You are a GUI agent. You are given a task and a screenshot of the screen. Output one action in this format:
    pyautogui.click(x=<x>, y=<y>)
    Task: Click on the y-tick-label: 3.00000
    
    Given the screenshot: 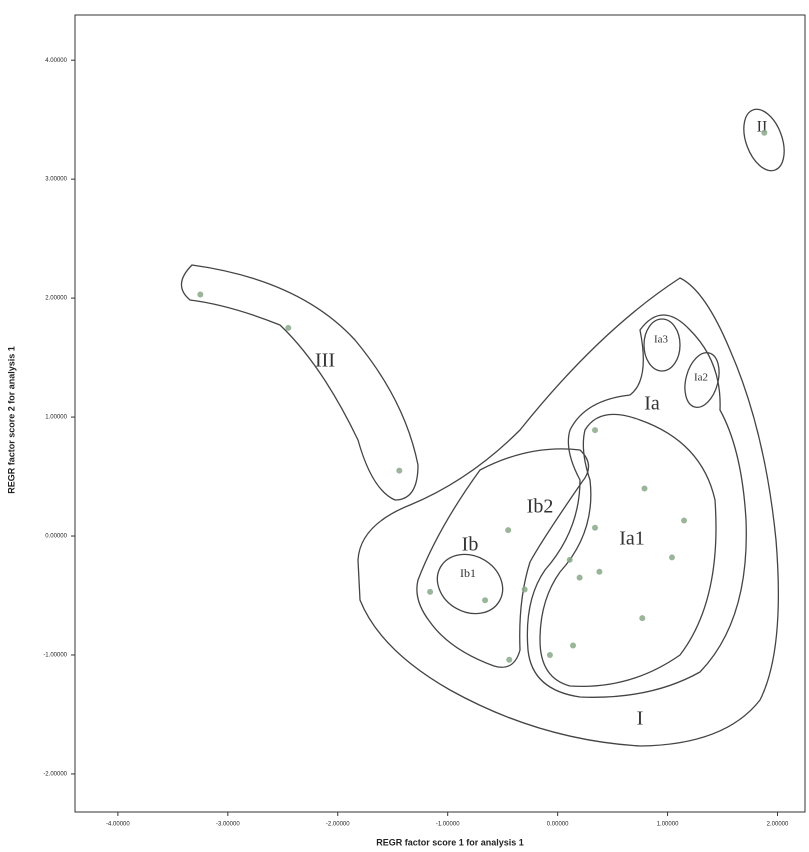 What is the action you would take?
    pyautogui.click(x=56, y=180)
    